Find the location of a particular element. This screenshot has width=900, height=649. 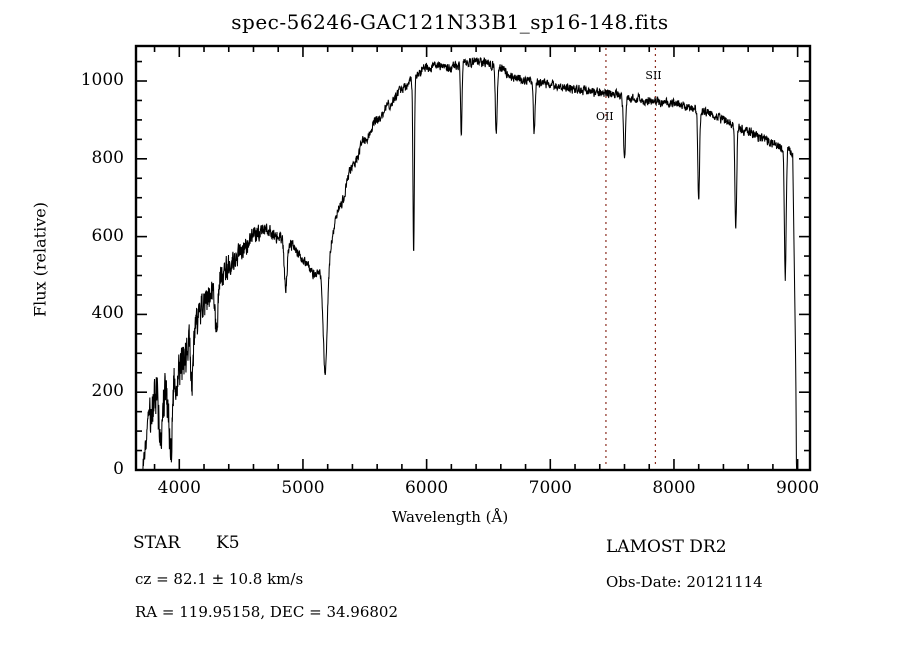

x-axis-label: Wavelength (Å) is located at coordinates (450, 517).